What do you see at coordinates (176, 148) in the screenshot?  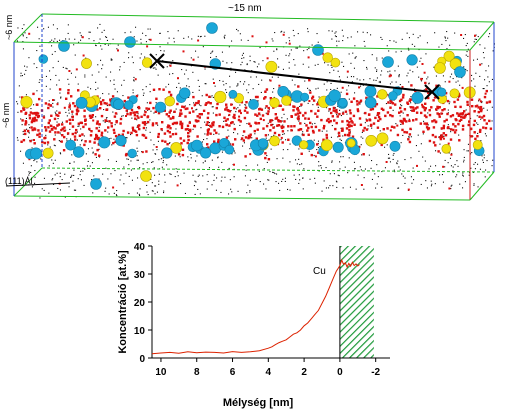 I see `yellow-atom` at bounding box center [176, 148].